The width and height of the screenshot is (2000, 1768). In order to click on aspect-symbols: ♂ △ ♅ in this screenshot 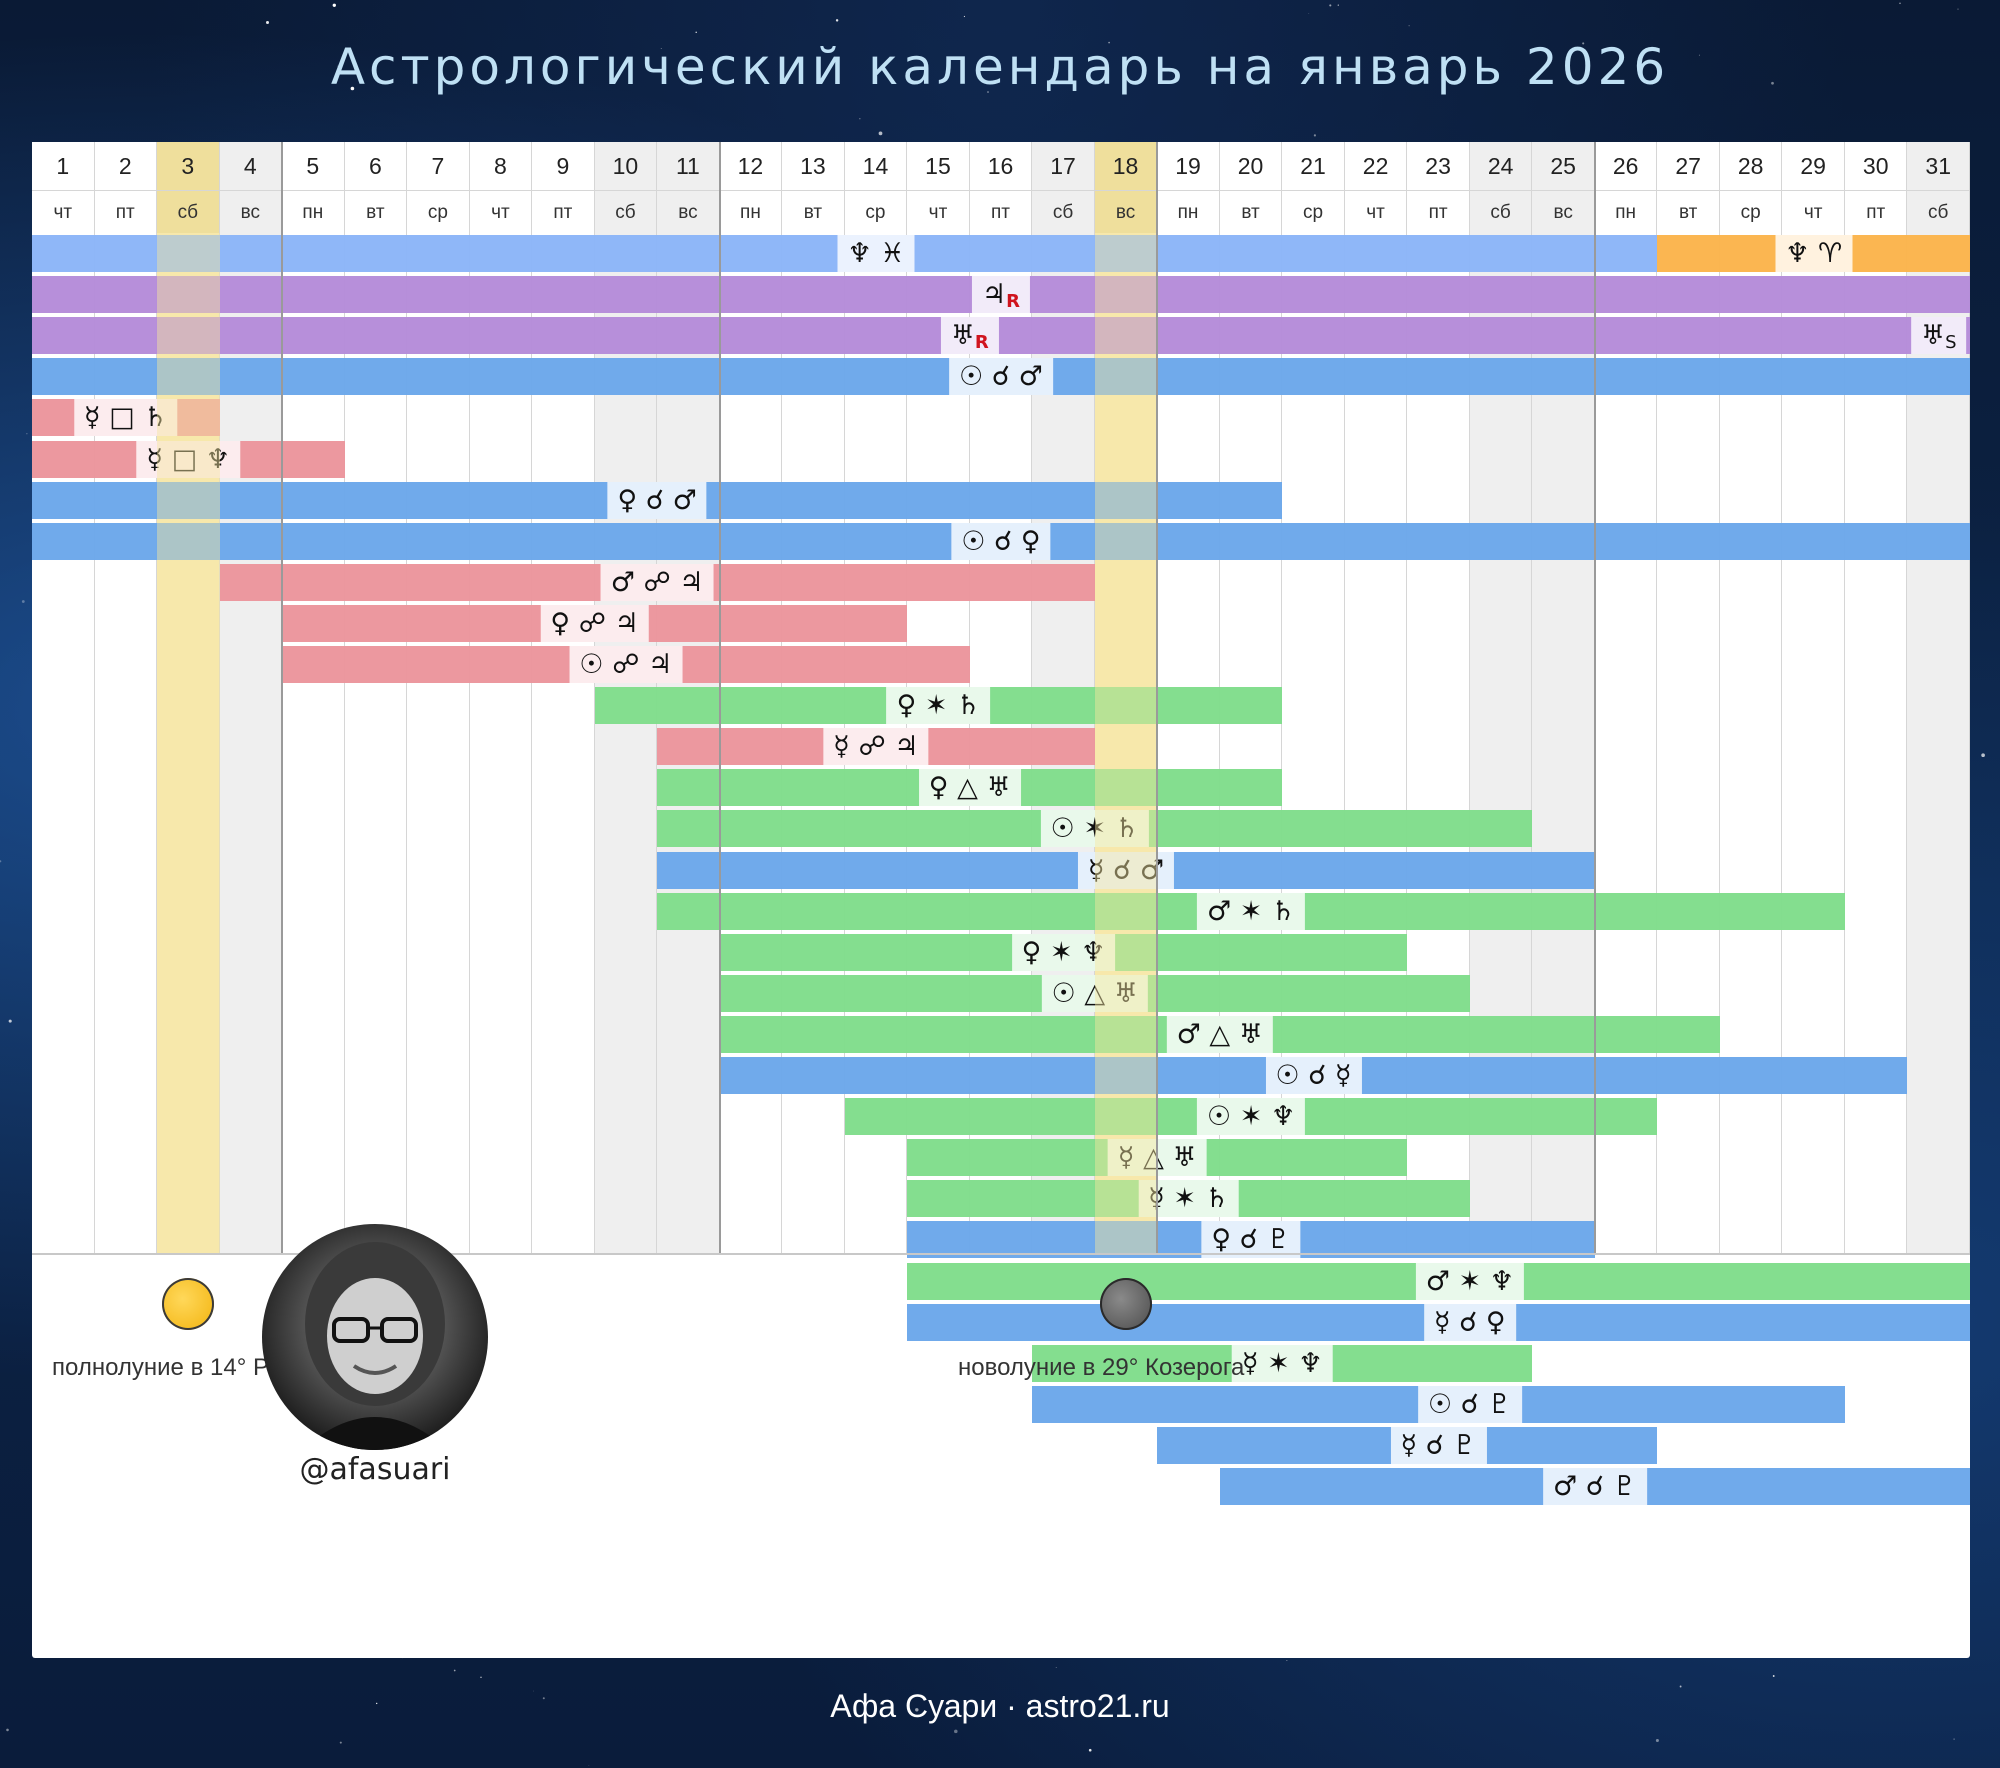, I will do `click(1219, 1034)`.